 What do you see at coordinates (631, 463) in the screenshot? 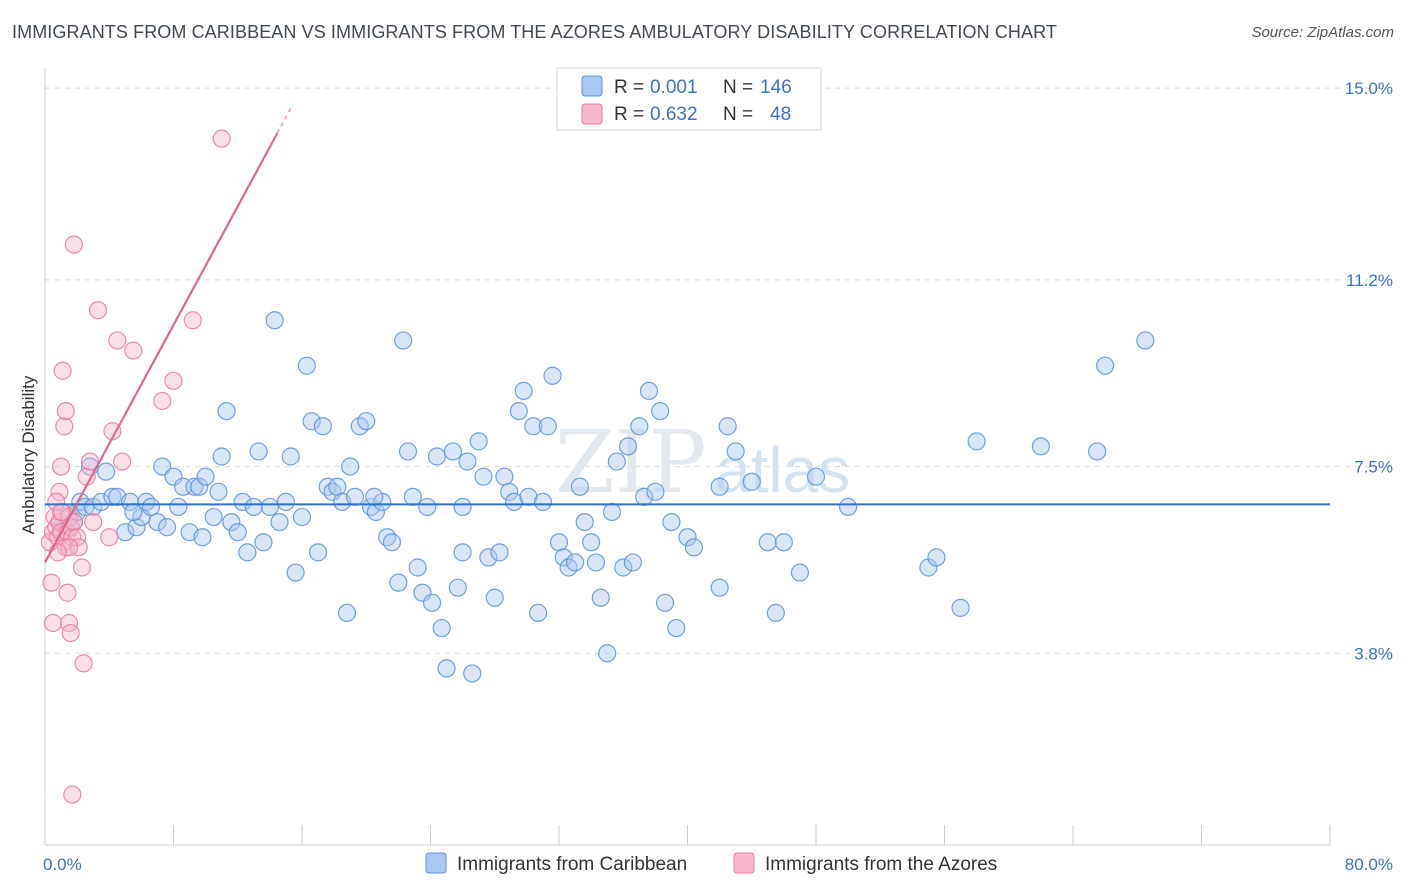
I see `watermark-zip: ZIP` at bounding box center [631, 463].